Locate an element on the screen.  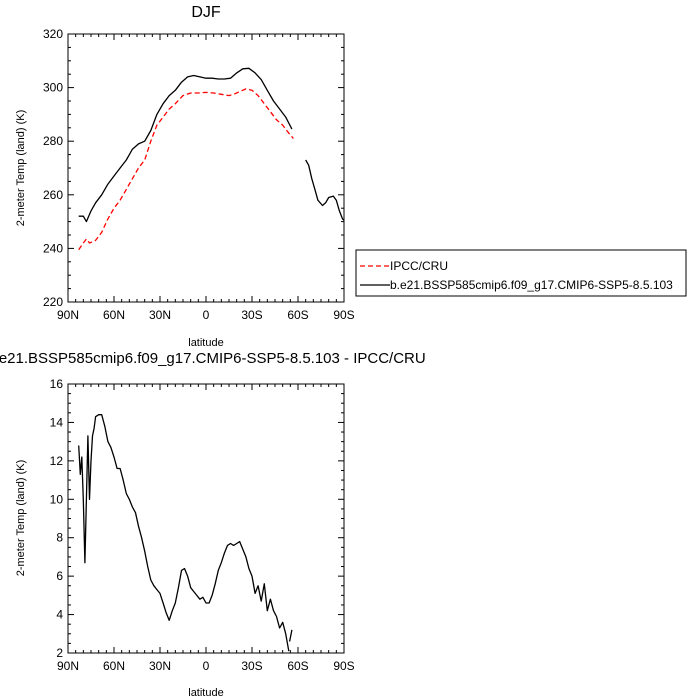
top-series-0-line is located at coordinates (186, 169).